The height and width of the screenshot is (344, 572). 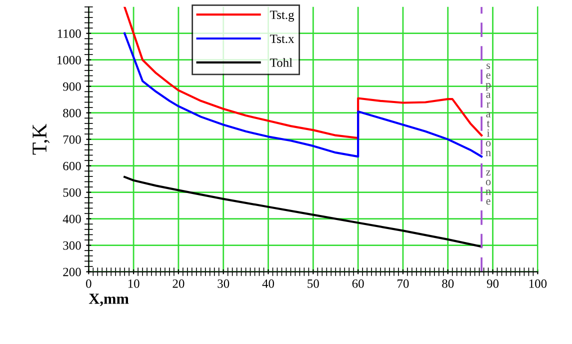 What do you see at coordinates (281, 62) in the screenshot?
I see `legend-label: Tohl` at bounding box center [281, 62].